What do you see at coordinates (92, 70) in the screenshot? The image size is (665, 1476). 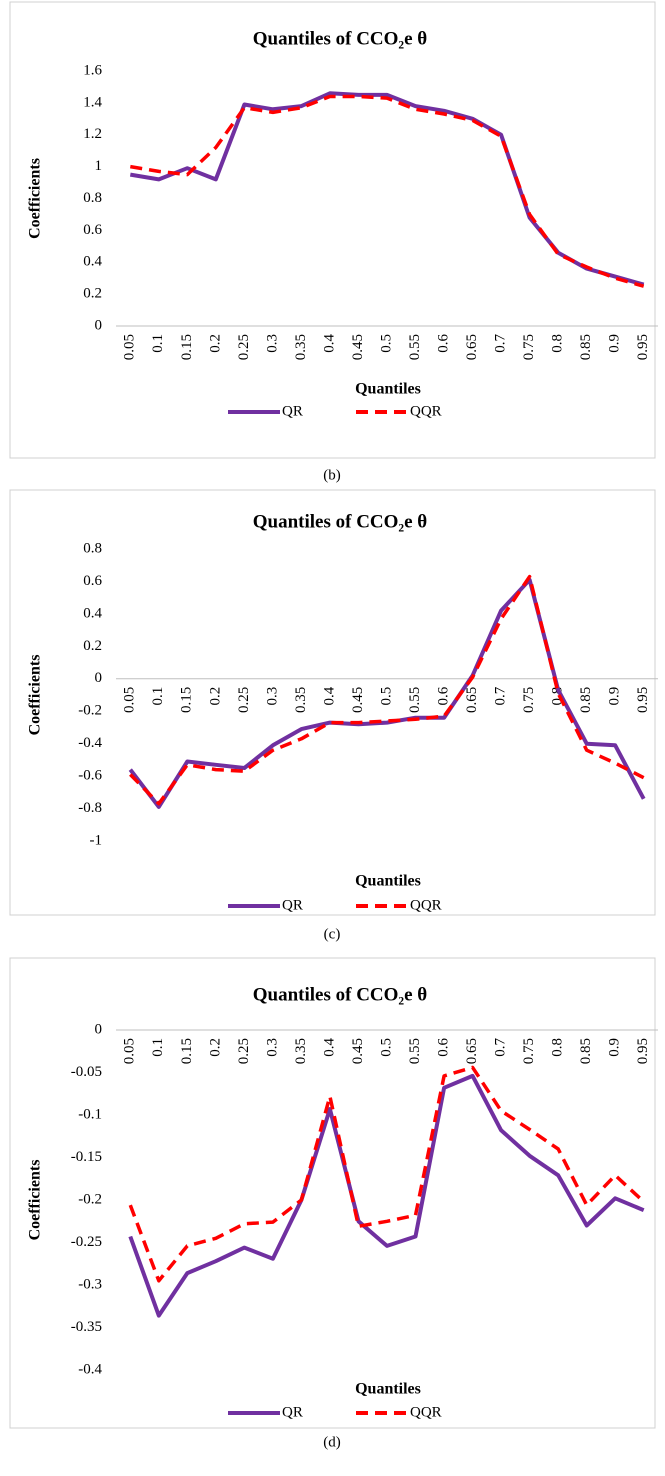 I see `y-tick-label: 1.6` at bounding box center [92, 70].